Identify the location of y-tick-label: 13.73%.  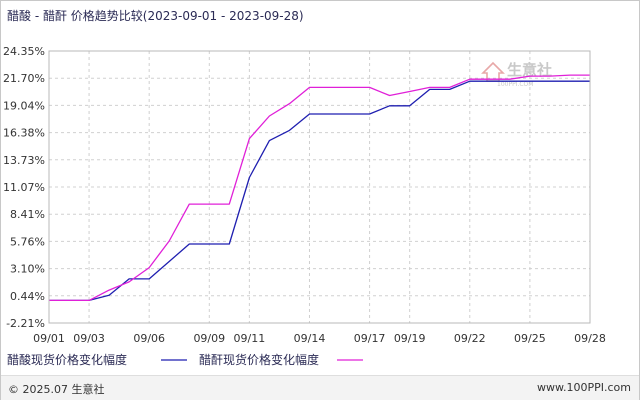
(24, 160).